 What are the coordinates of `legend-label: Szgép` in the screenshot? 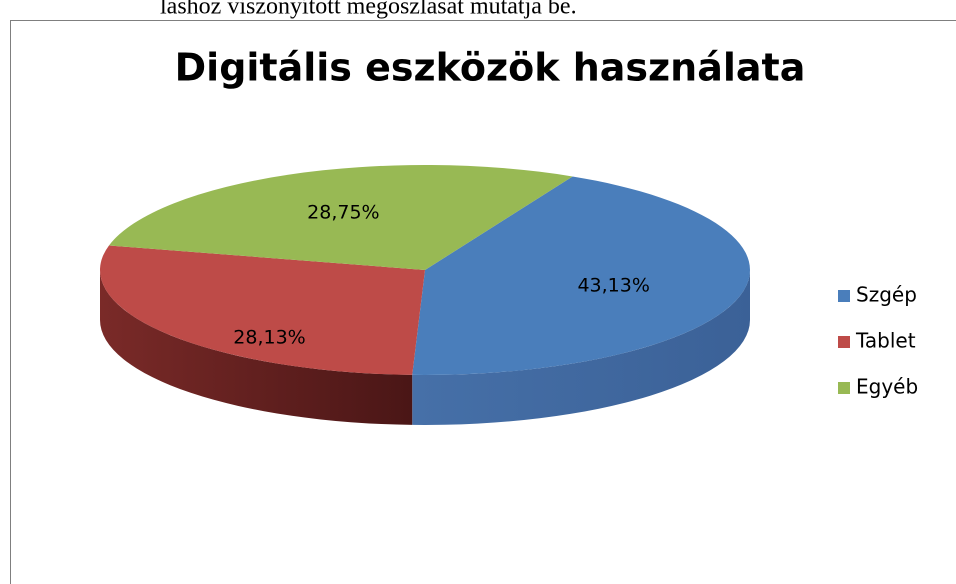 It's located at (886, 295).